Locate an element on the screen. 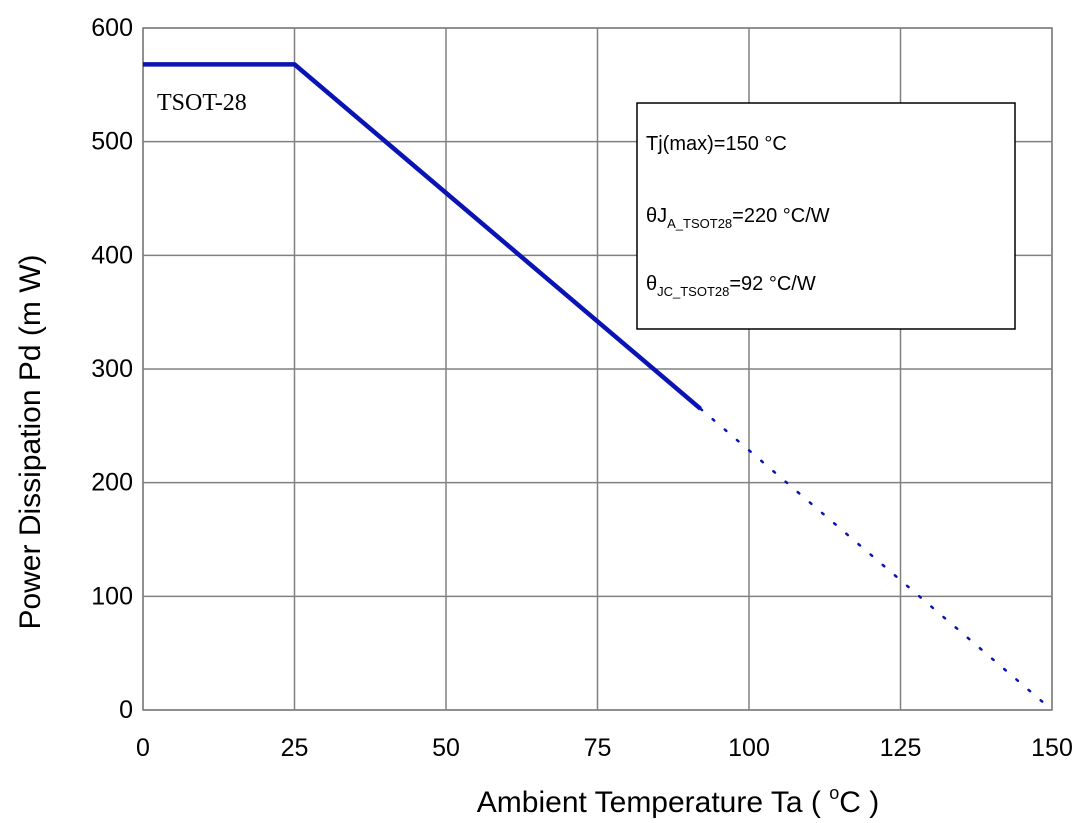 The height and width of the screenshot is (823, 1079). theta-ja-subscript: A_TSOT28 is located at coordinates (699, 223).